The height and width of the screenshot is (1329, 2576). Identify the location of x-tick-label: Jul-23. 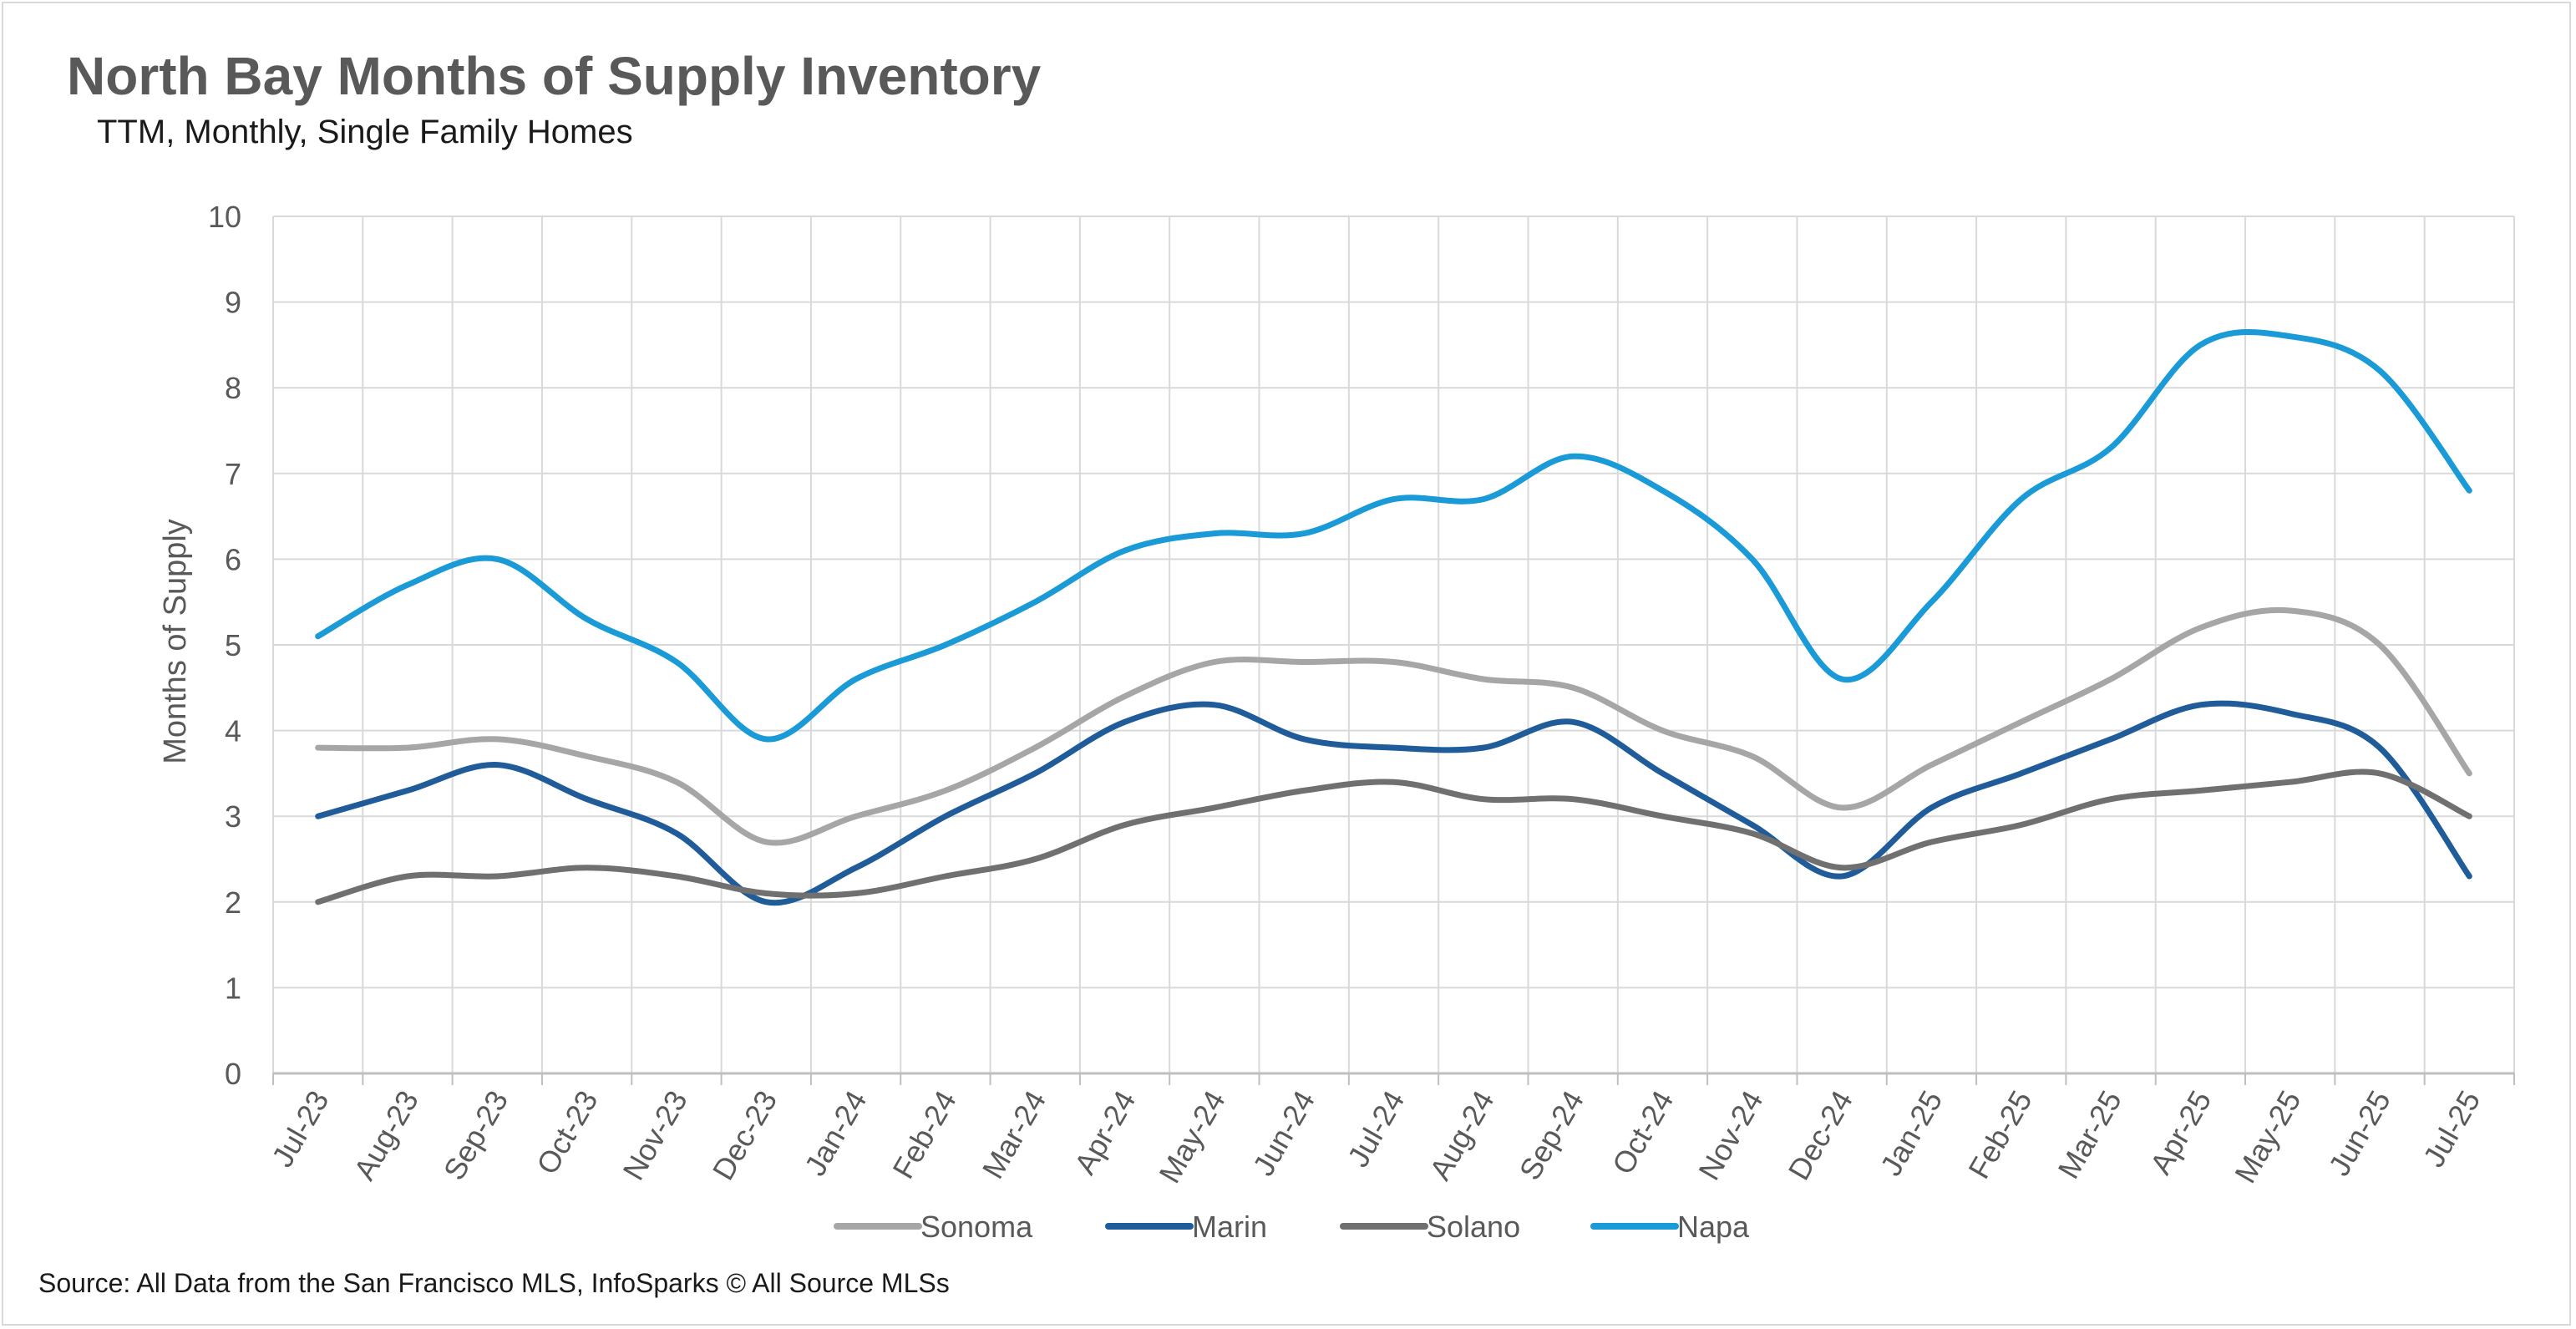
(300, 1129).